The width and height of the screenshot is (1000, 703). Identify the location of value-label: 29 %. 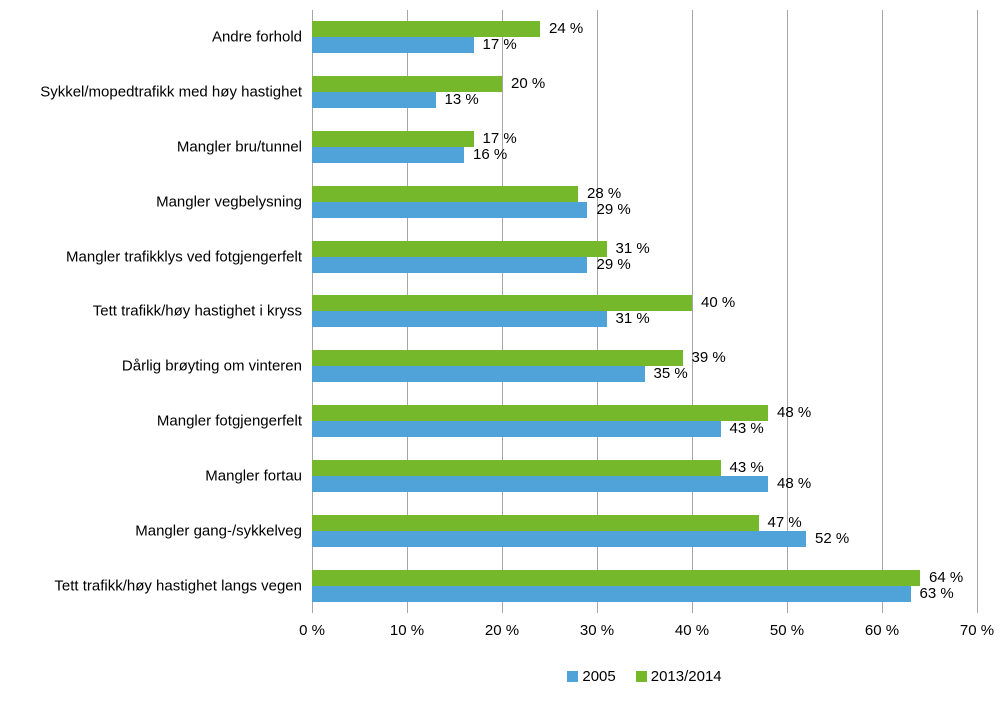
(613, 209).